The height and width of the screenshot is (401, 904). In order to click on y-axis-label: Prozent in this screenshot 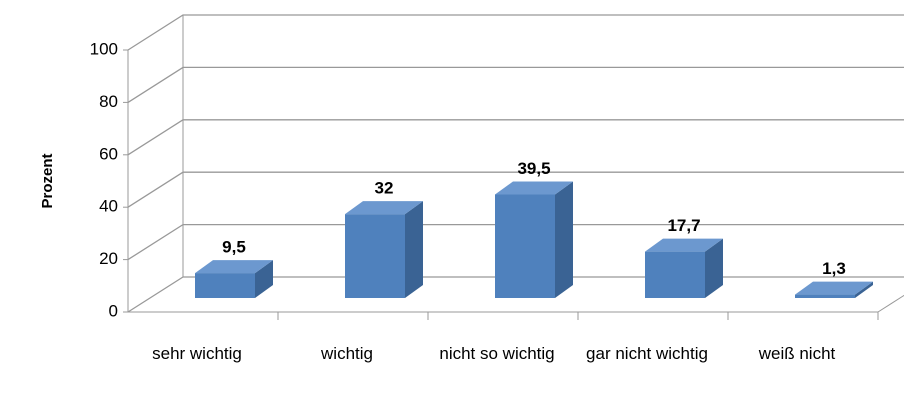, I will do `click(47, 180)`.